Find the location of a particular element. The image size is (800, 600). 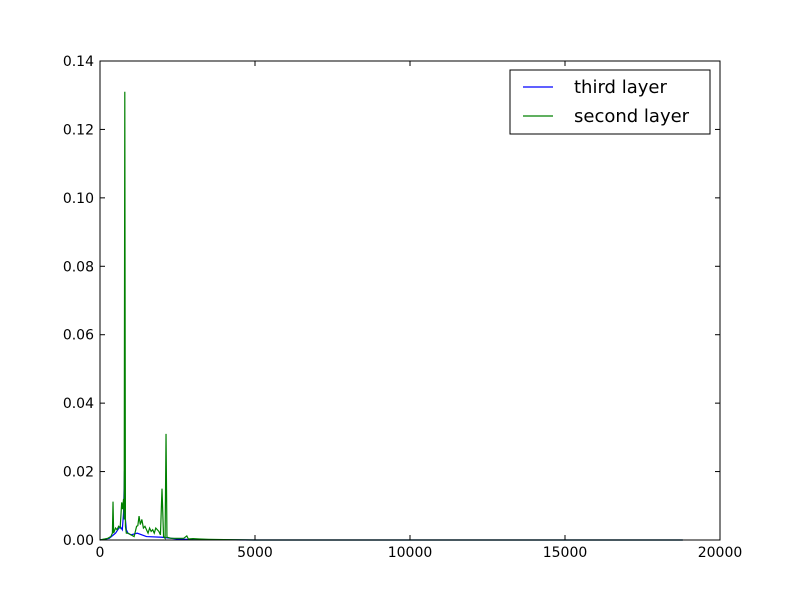

x-tick-label: 5000 is located at coordinates (255, 553).